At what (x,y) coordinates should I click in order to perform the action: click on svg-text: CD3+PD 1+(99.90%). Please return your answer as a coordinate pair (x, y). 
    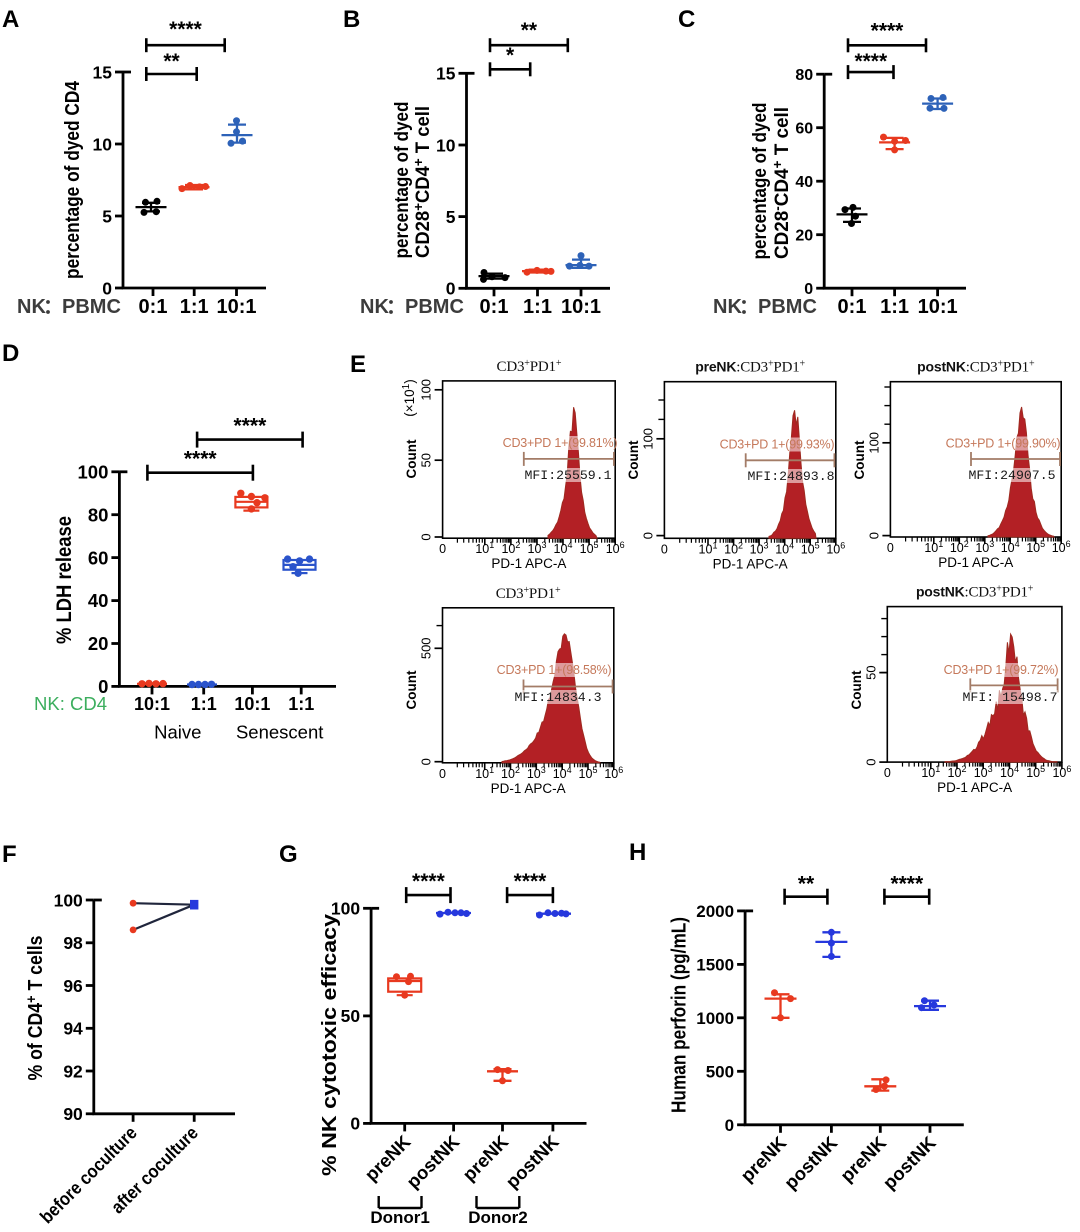
    Looking at the image, I should click on (1003, 444).